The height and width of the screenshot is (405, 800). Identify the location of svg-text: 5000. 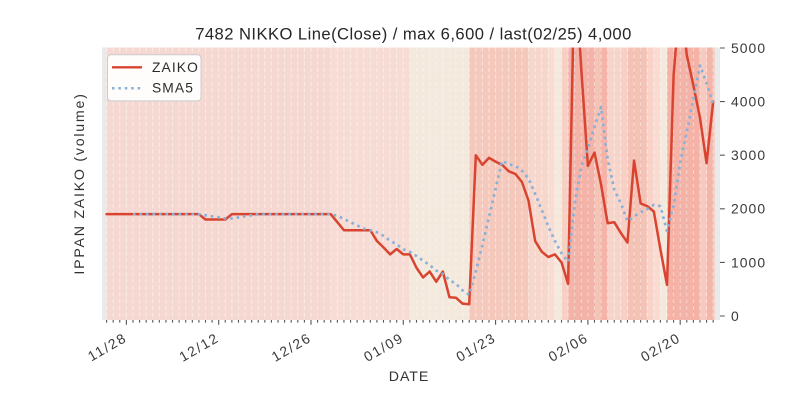
(748, 48).